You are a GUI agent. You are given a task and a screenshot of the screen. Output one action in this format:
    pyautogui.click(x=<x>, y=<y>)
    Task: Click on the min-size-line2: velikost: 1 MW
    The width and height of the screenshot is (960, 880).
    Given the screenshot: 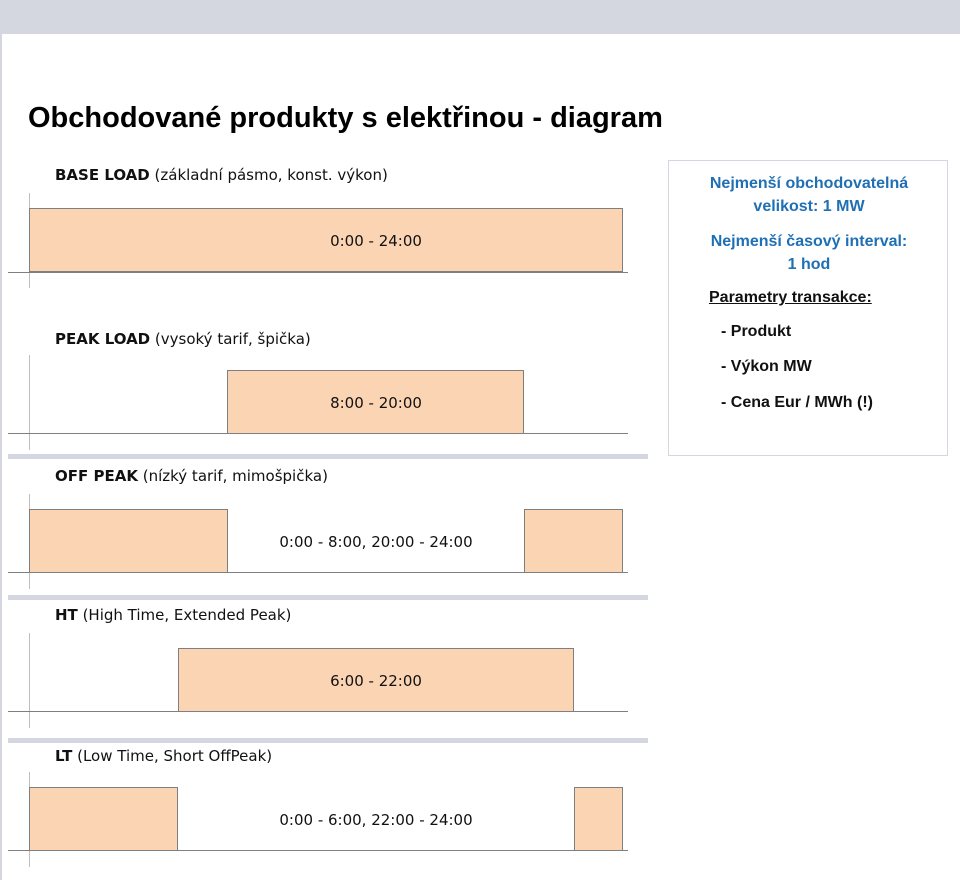 What is the action you would take?
    pyautogui.click(x=809, y=206)
    